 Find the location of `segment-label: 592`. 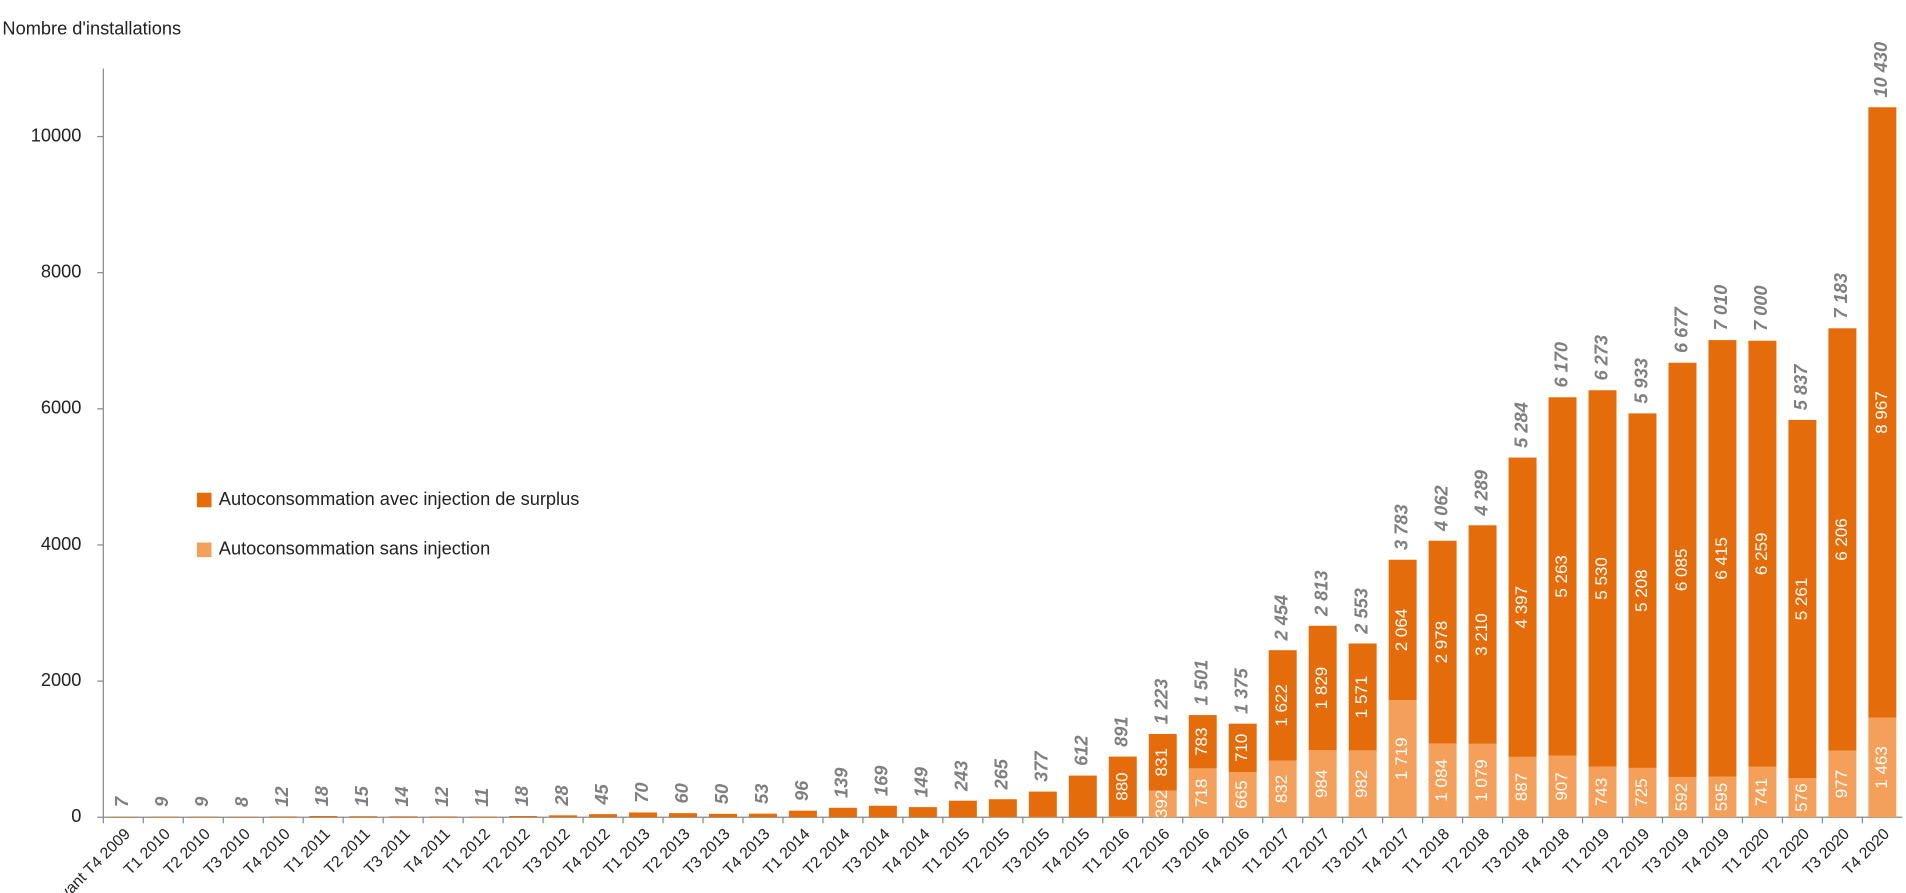

segment-label: 592 is located at coordinates (1681, 797).